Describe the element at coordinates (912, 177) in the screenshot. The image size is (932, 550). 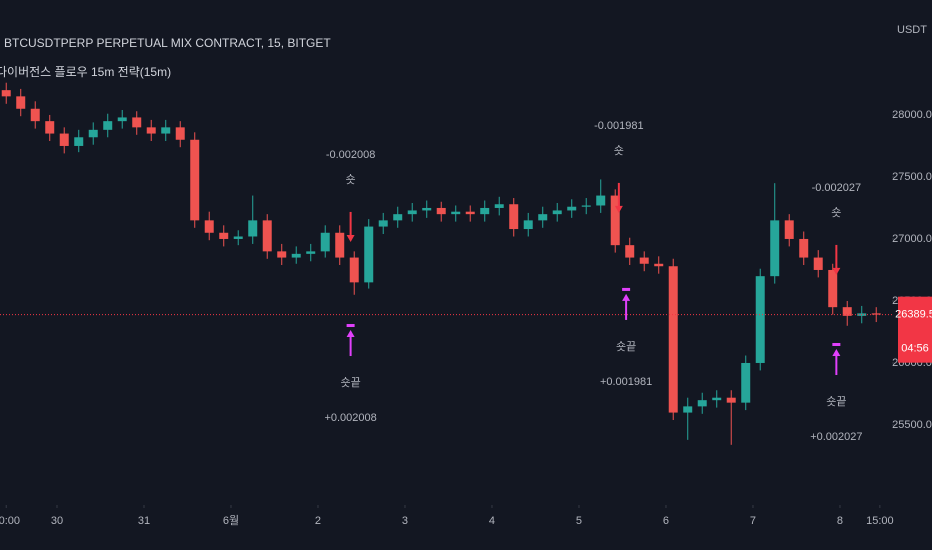
I see `y-tick-label: 27500.0` at that location.